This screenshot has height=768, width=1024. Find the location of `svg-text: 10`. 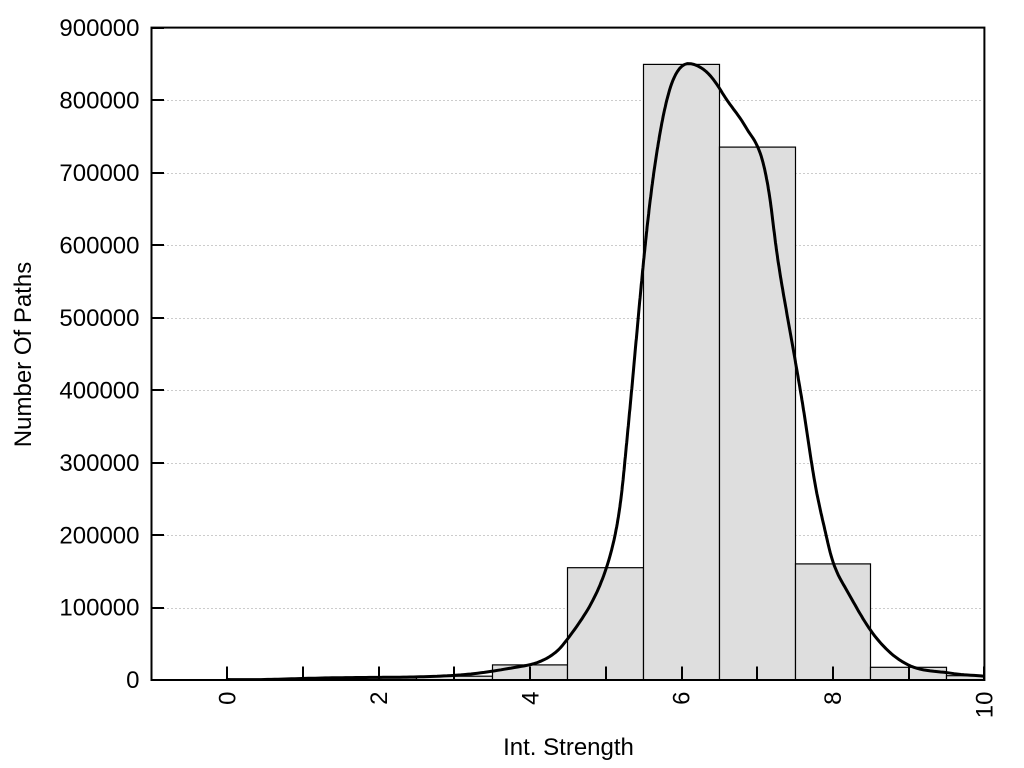

svg-text: 10 is located at coordinates (985, 705).